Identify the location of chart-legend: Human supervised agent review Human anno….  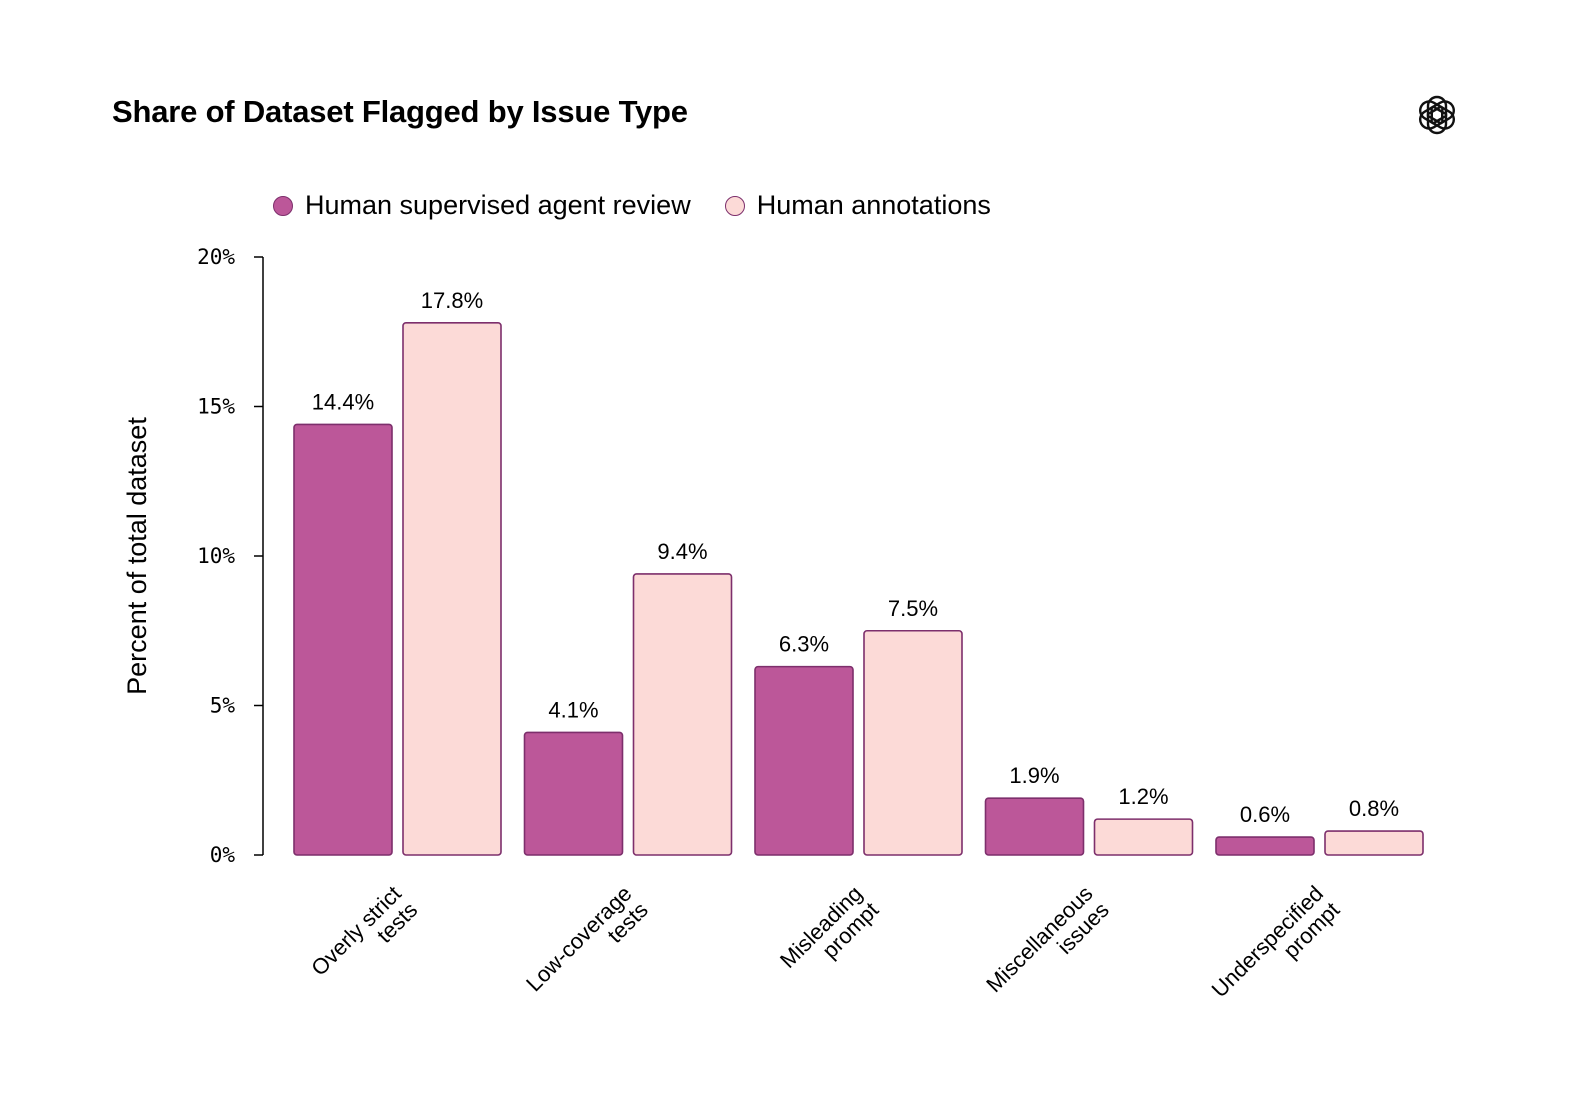
(649, 205).